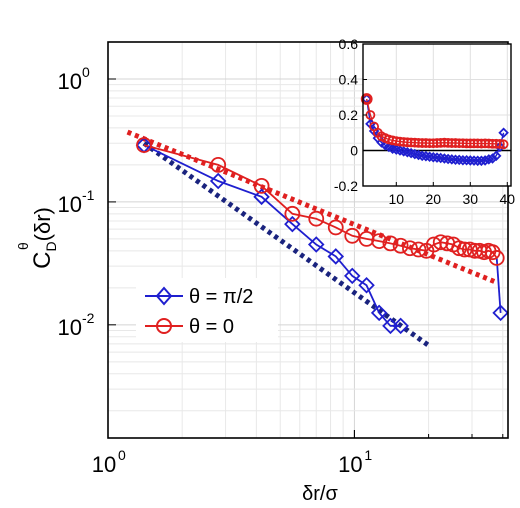  What do you see at coordinates (42, 260) in the screenshot?
I see `y-axis-label-main: C` at bounding box center [42, 260].